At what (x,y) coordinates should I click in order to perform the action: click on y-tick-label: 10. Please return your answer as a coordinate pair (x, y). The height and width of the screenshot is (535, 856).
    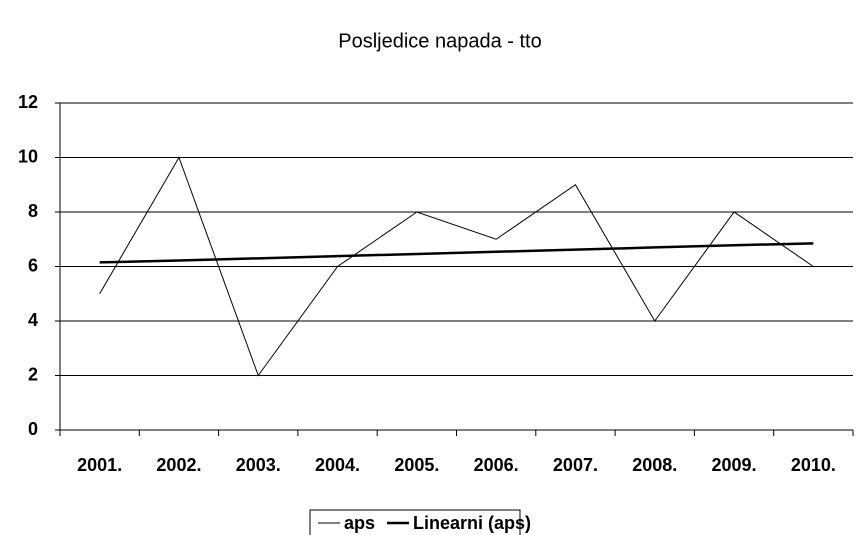
    Looking at the image, I should click on (28, 156).